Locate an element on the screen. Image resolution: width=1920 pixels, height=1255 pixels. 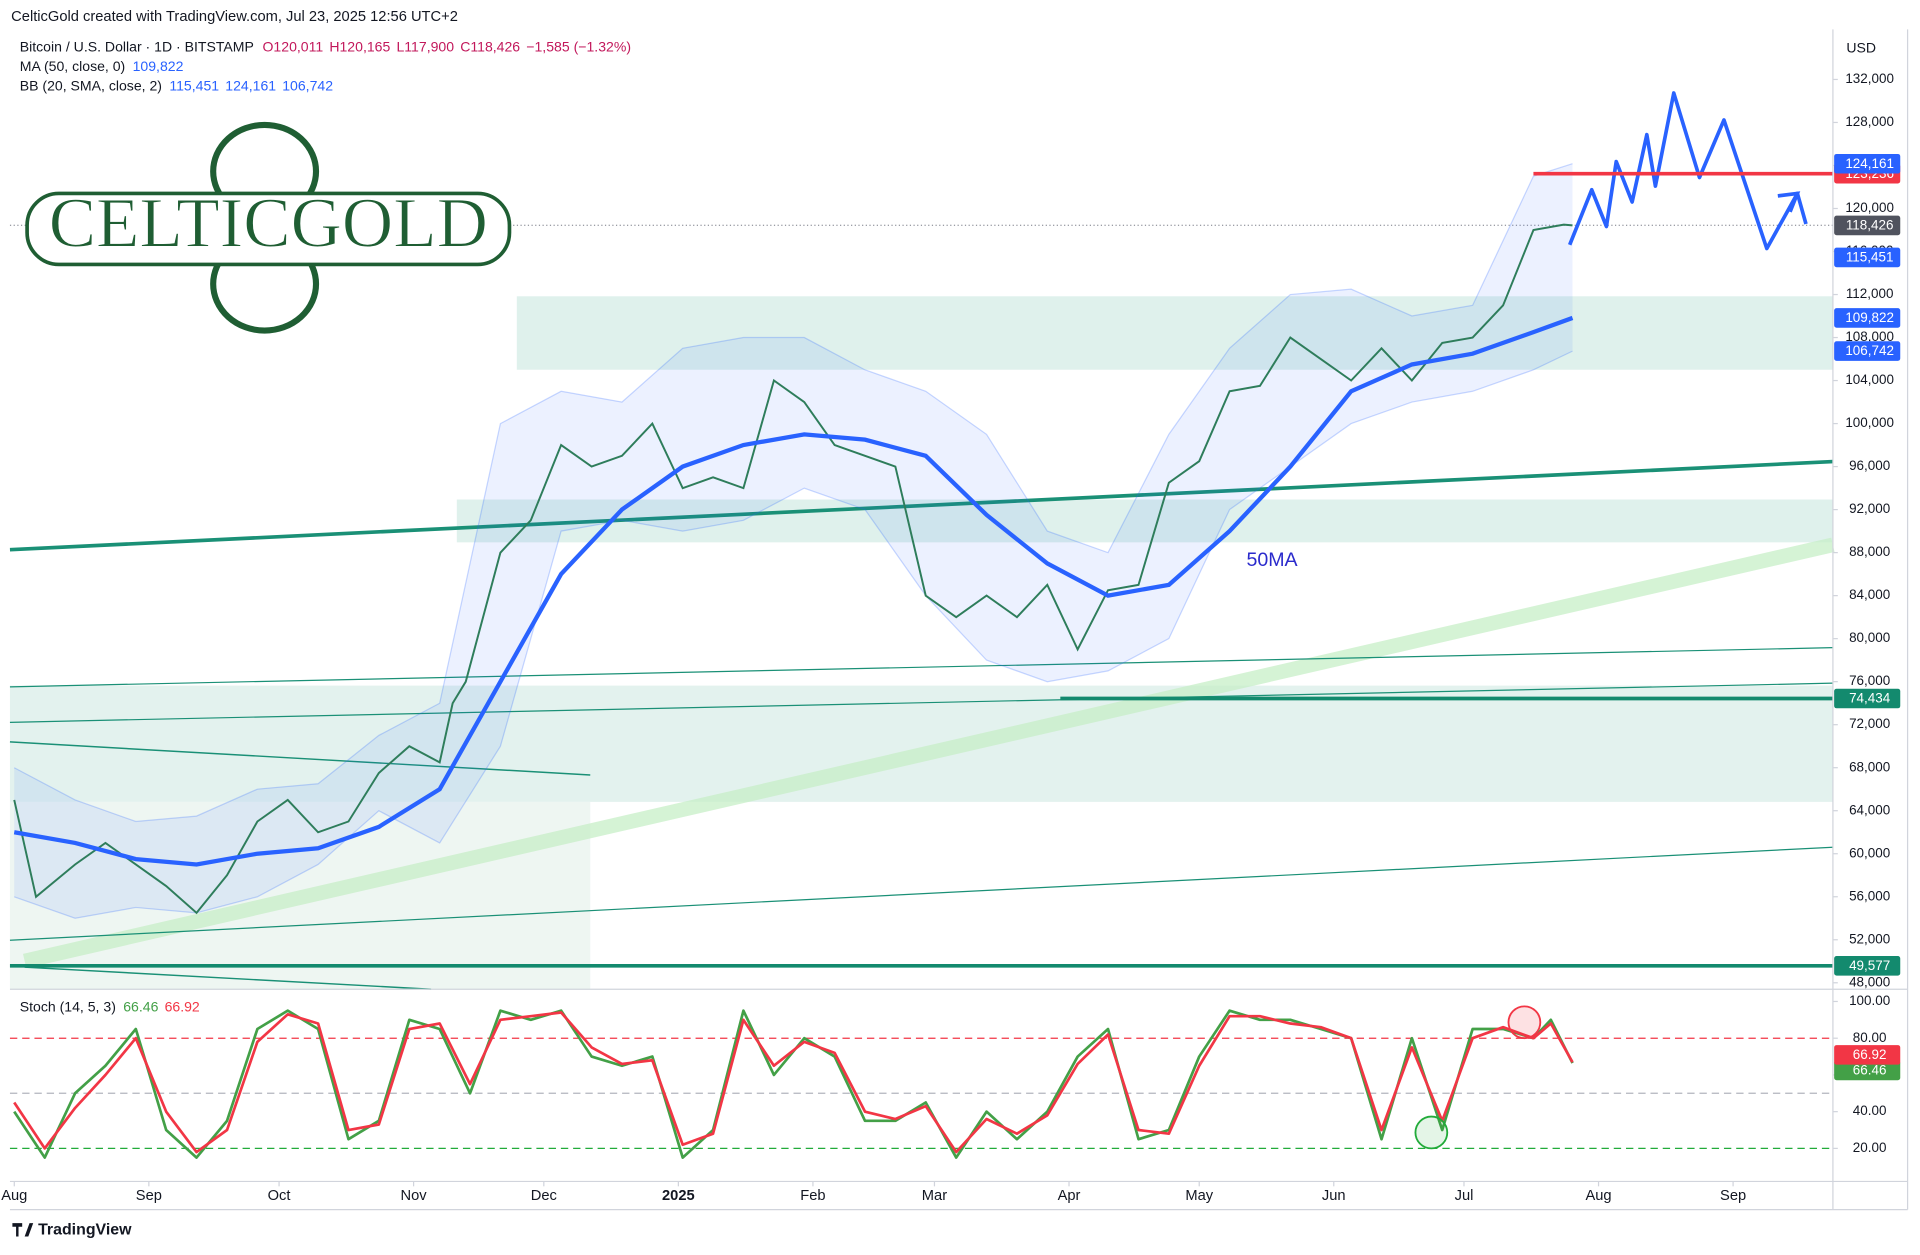
y-tick-label: 76,000 is located at coordinates (1869, 680).